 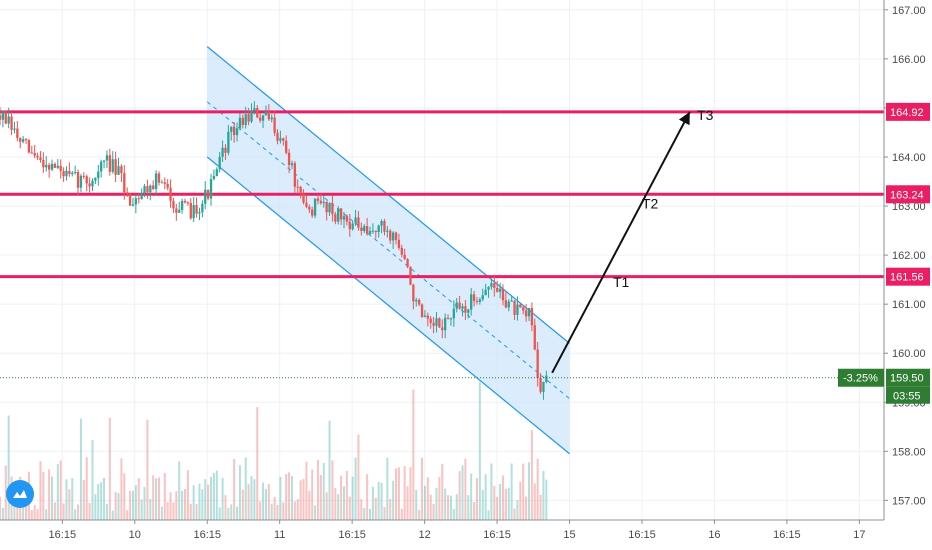 What do you see at coordinates (909, 501) in the screenshot?
I see `price-tick-label: 157.00` at bounding box center [909, 501].